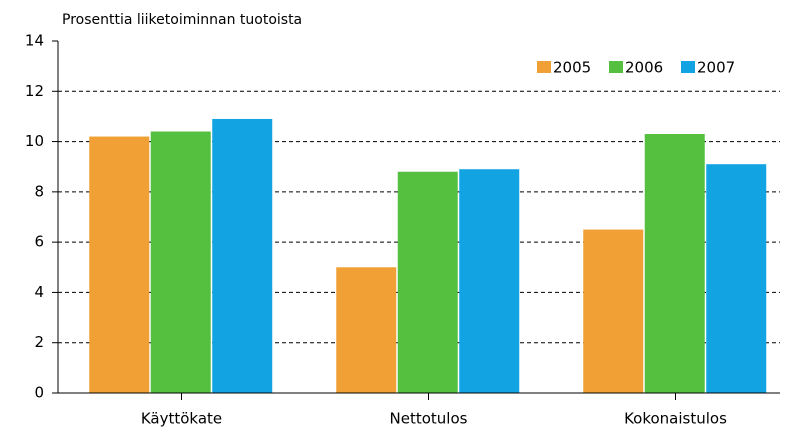  What do you see at coordinates (34, 141) in the screenshot?
I see `y-tick-label: 10` at bounding box center [34, 141].